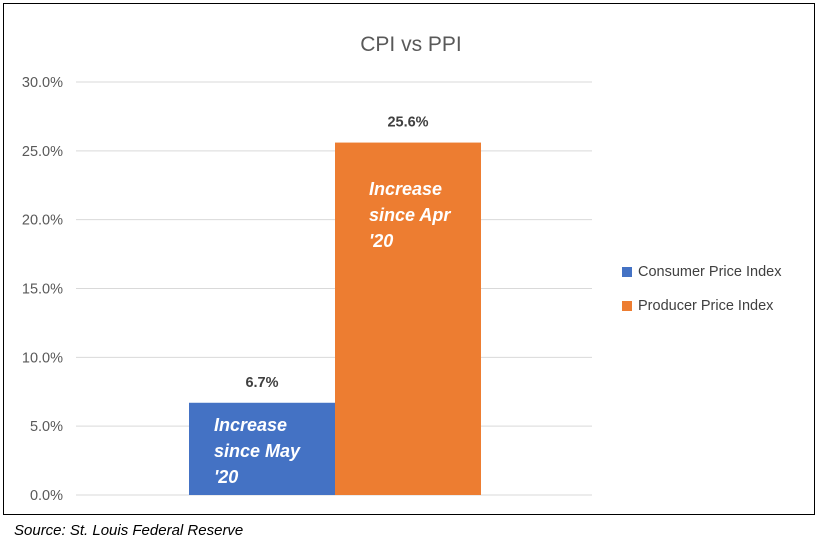 This screenshot has width=823, height=547. What do you see at coordinates (257, 451) in the screenshot?
I see `bar-annotation: since May` at bounding box center [257, 451].